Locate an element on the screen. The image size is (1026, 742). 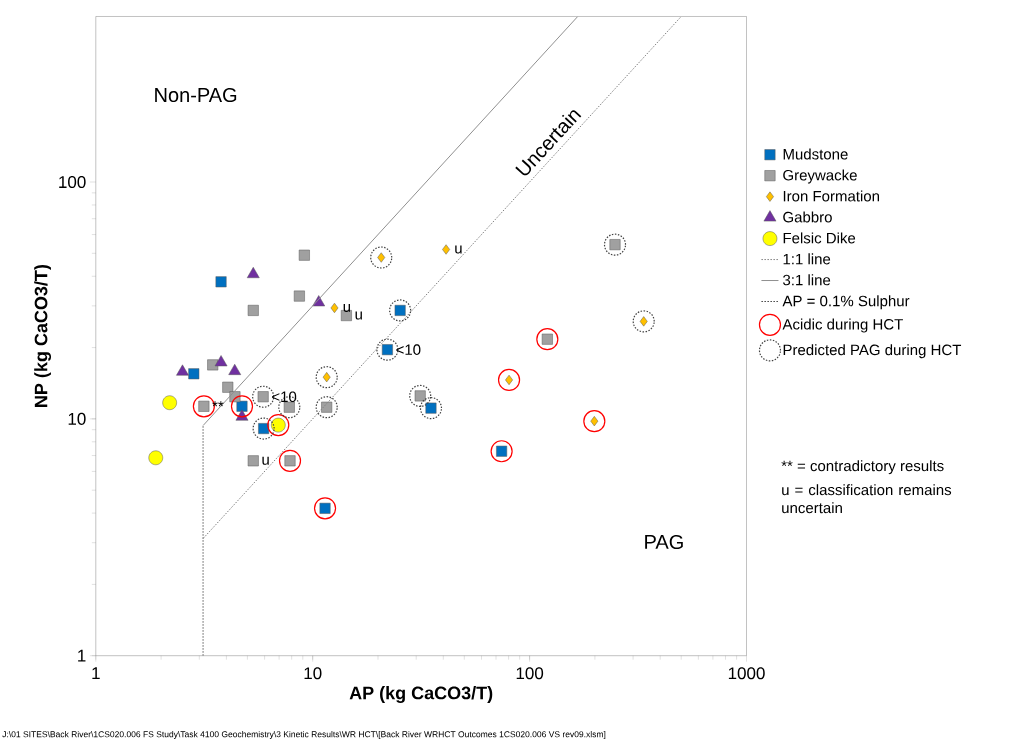
y-axis-title: NP (kg CaCO3/T) is located at coordinates (43, 336).